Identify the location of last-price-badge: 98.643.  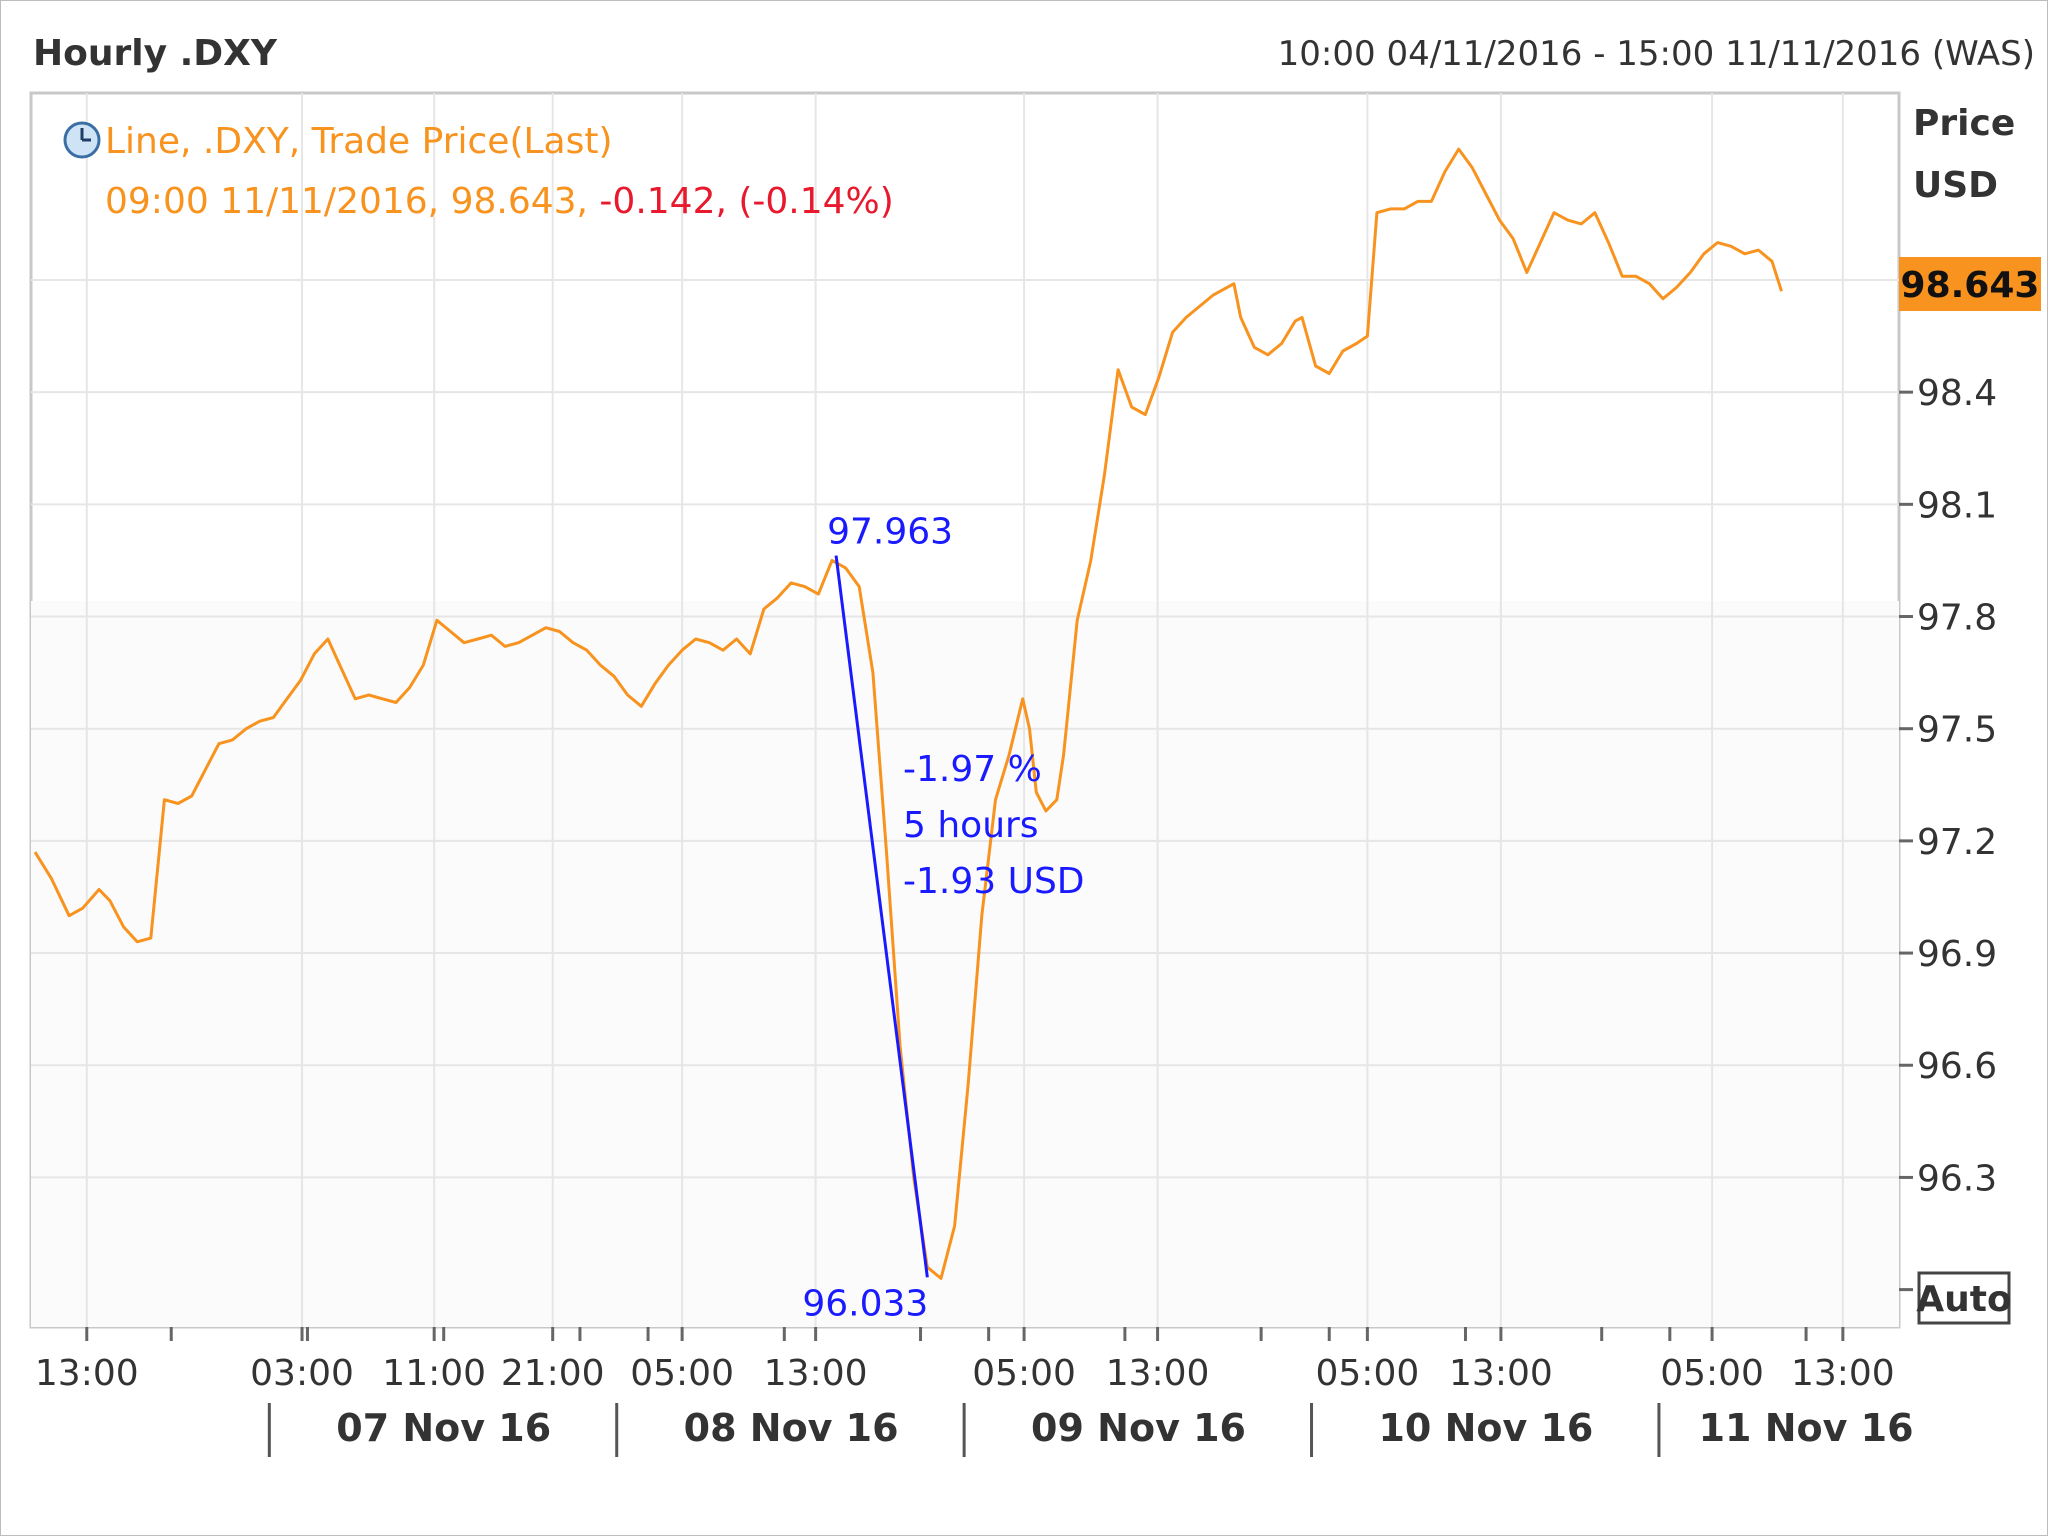
(1970, 284).